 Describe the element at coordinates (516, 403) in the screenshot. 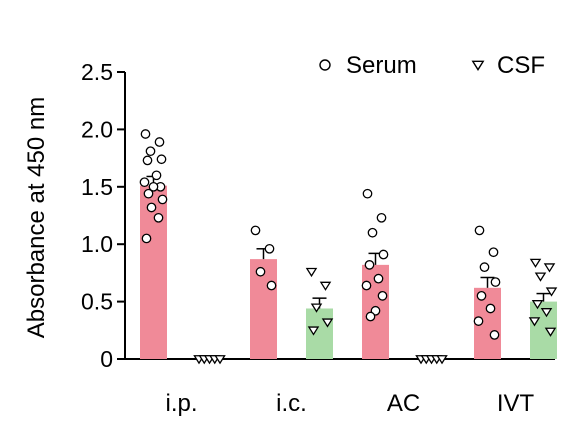

I see `x-category-label: IVT` at that location.